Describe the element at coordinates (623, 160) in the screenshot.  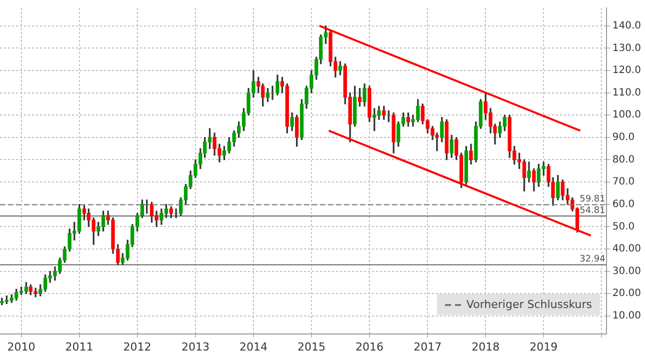
I see `y-tick-label: 80.0` at that location.